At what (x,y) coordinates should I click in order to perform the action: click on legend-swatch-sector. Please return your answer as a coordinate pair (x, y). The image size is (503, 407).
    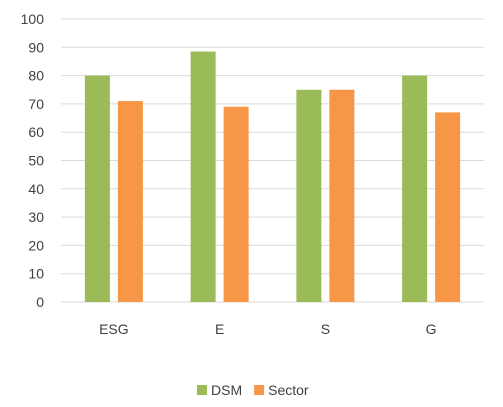
    Looking at the image, I should click on (259, 390).